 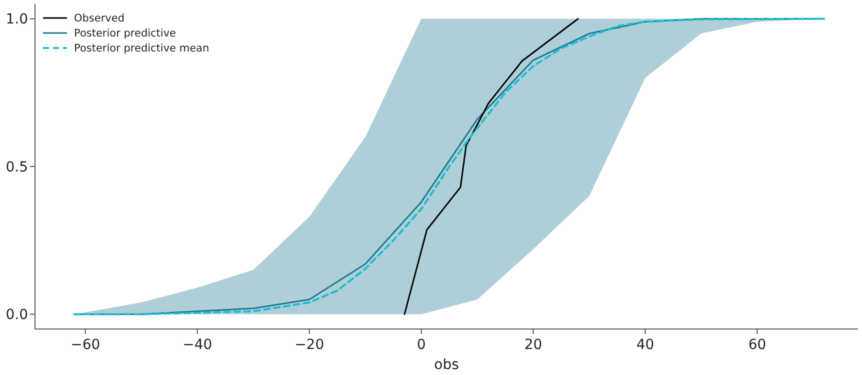 I want to click on y-tick-label: 1.0, so click(x=17, y=20).